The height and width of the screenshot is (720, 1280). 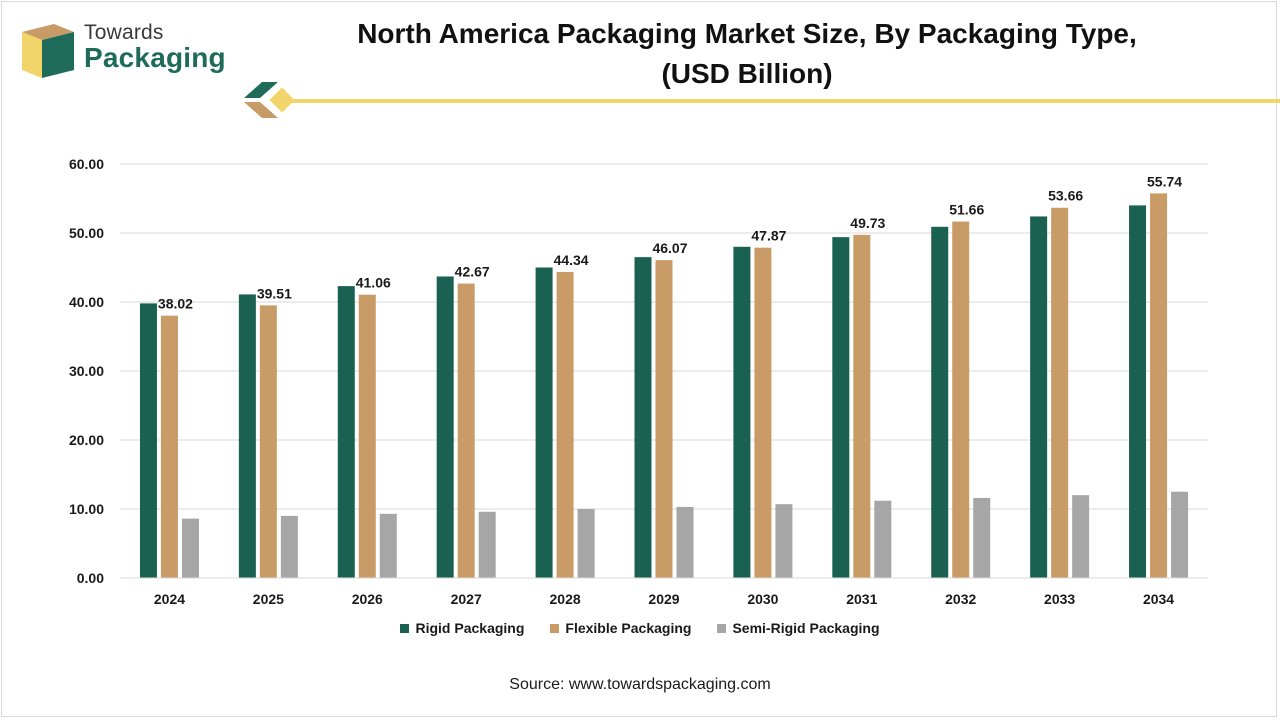 I want to click on data-label: 42.67, so click(x=472, y=272).